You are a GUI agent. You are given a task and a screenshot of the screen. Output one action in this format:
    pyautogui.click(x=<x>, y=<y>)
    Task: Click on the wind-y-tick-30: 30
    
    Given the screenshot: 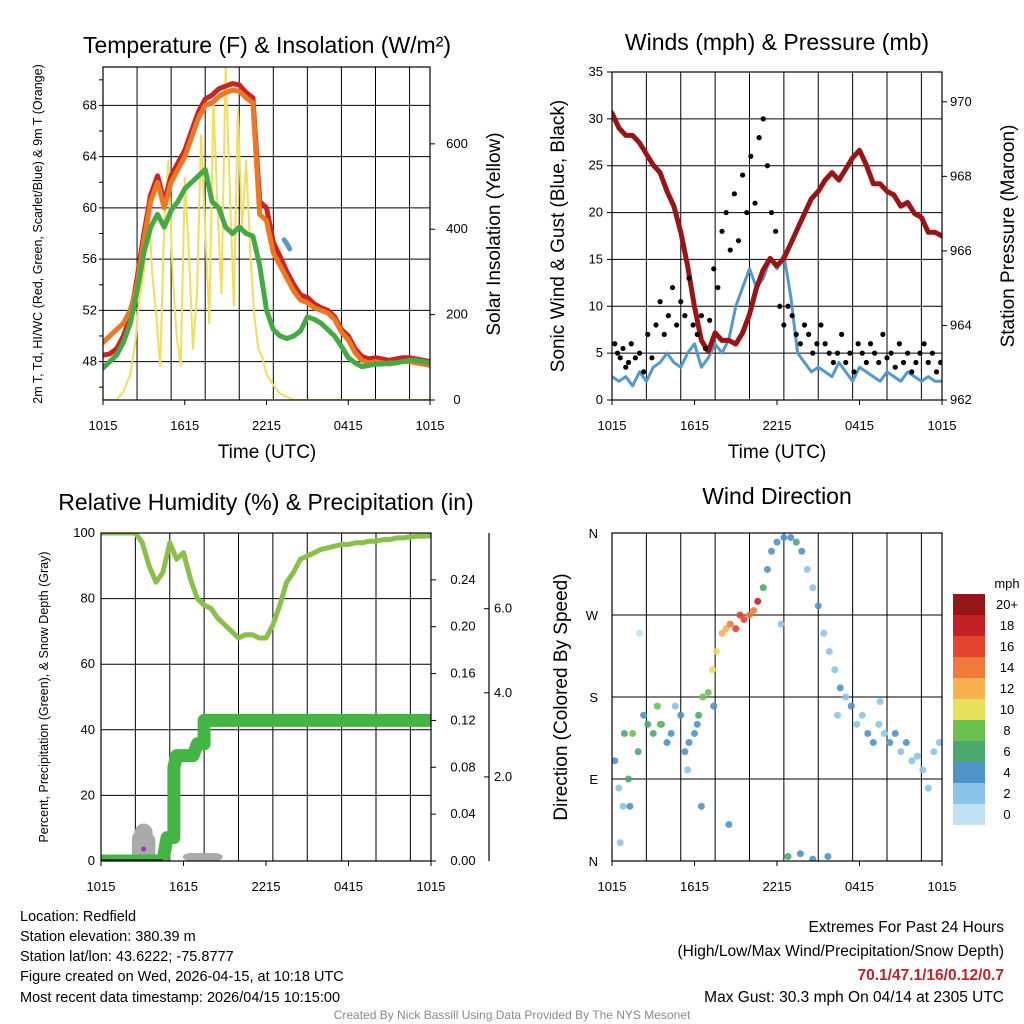 What is the action you would take?
    pyautogui.click(x=596, y=118)
    